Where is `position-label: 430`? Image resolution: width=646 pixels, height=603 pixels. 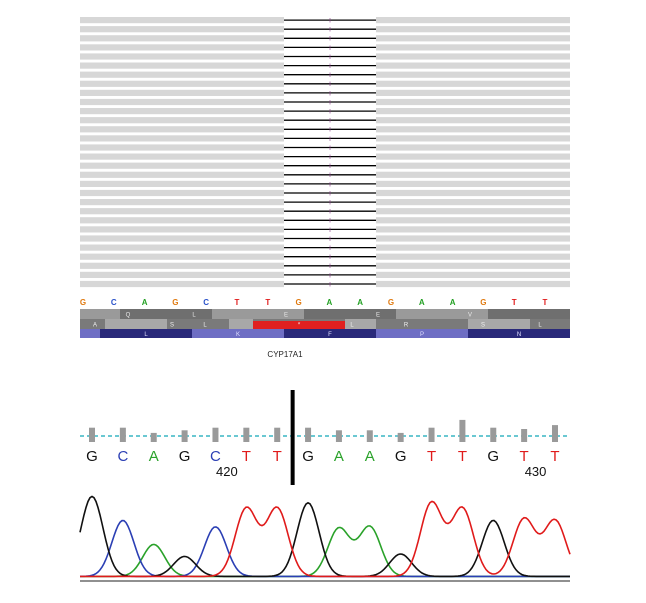 position-label: 430 is located at coordinates (536, 471).